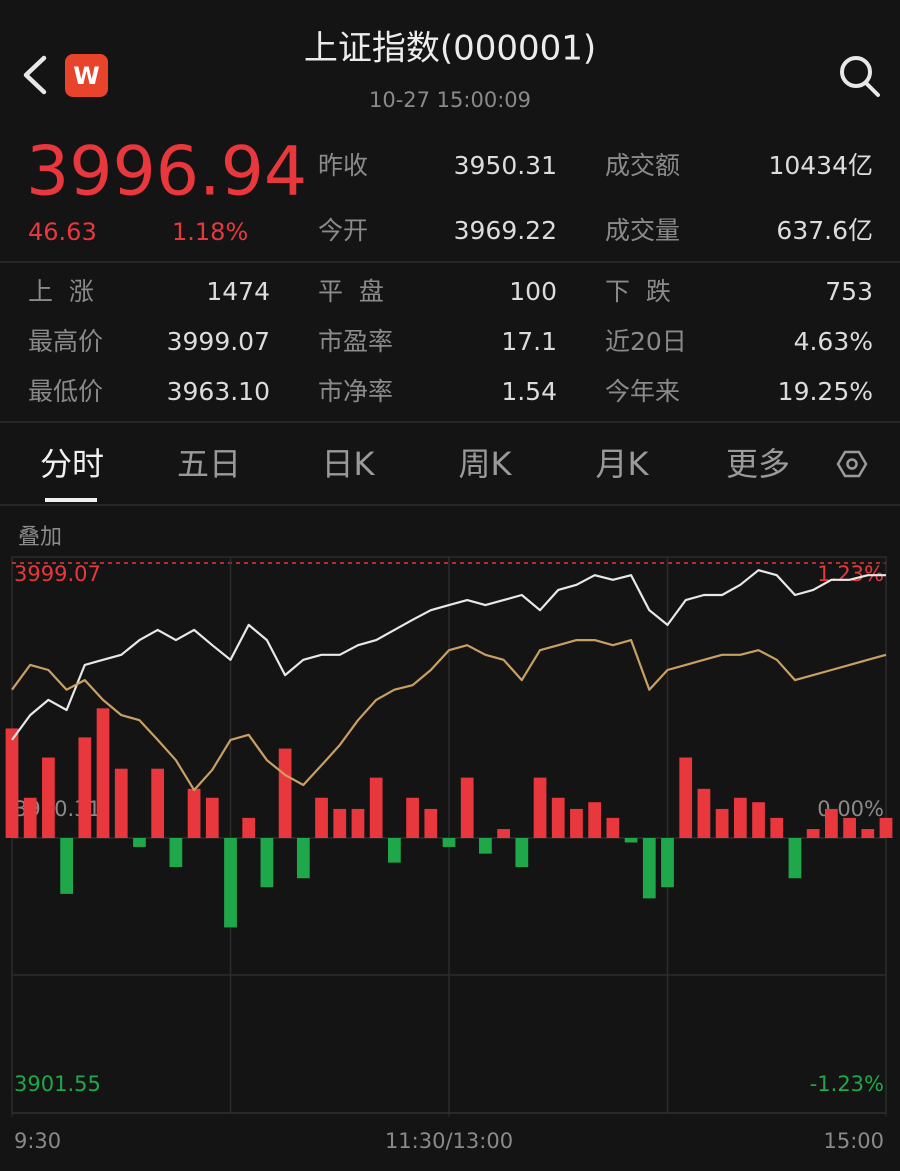  Describe the element at coordinates (343, 230) in the screenshot. I see `stat-label: 今开` at that location.